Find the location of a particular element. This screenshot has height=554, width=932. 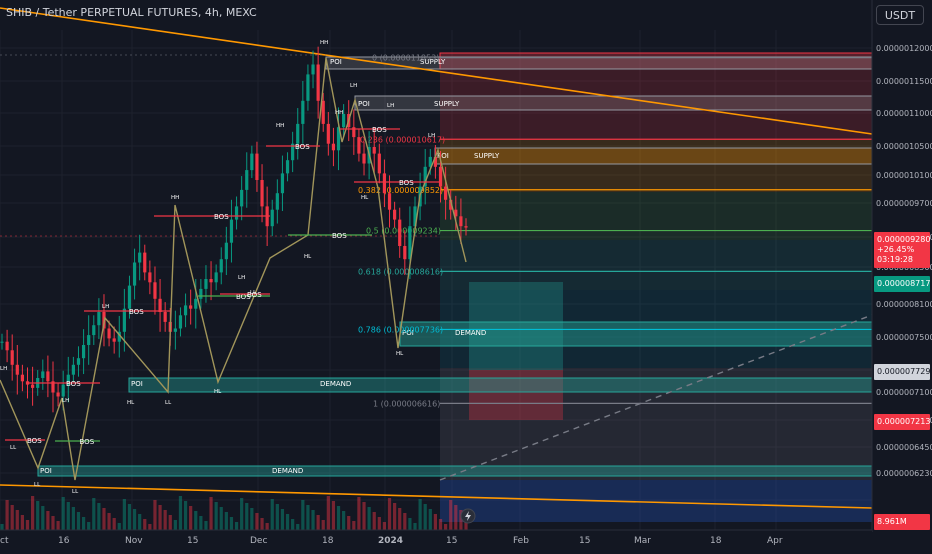

swing-label: LH is located at coordinates (353, 86).